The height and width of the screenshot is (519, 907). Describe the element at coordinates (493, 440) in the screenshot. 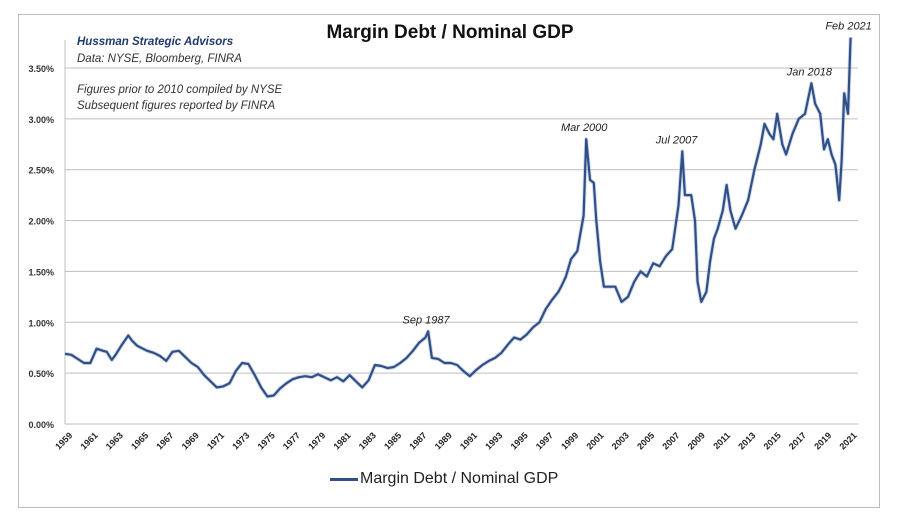

I see `x-tick-label: 1993` at that location.